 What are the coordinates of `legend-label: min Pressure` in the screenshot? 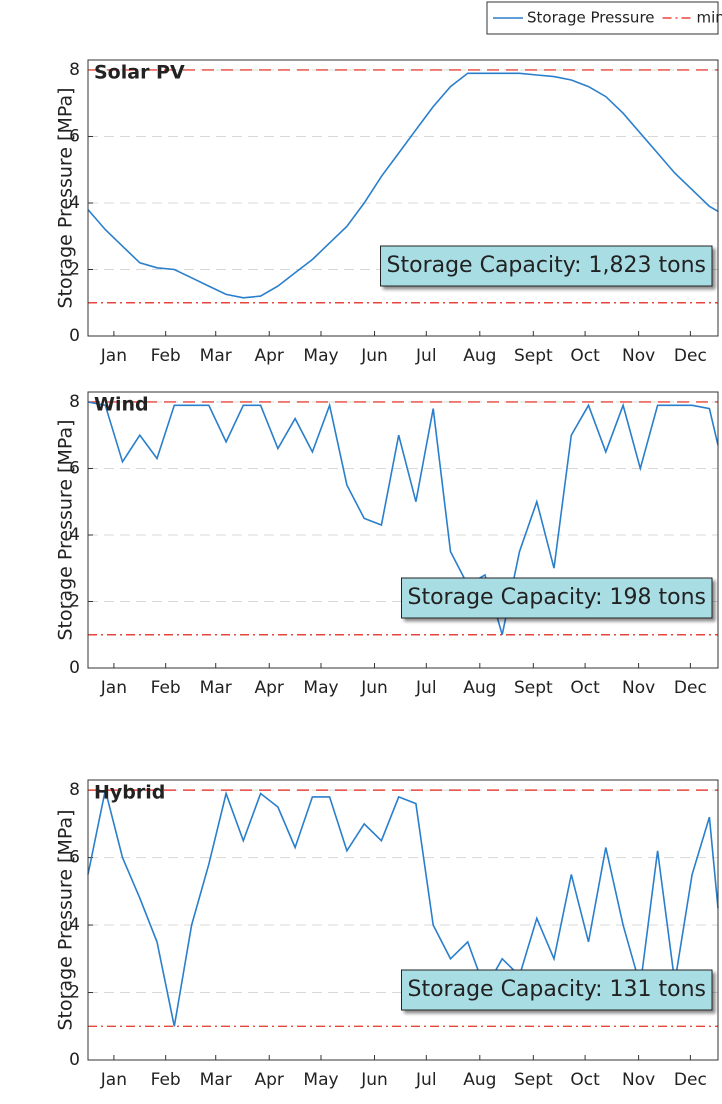 It's located at (709, 18).